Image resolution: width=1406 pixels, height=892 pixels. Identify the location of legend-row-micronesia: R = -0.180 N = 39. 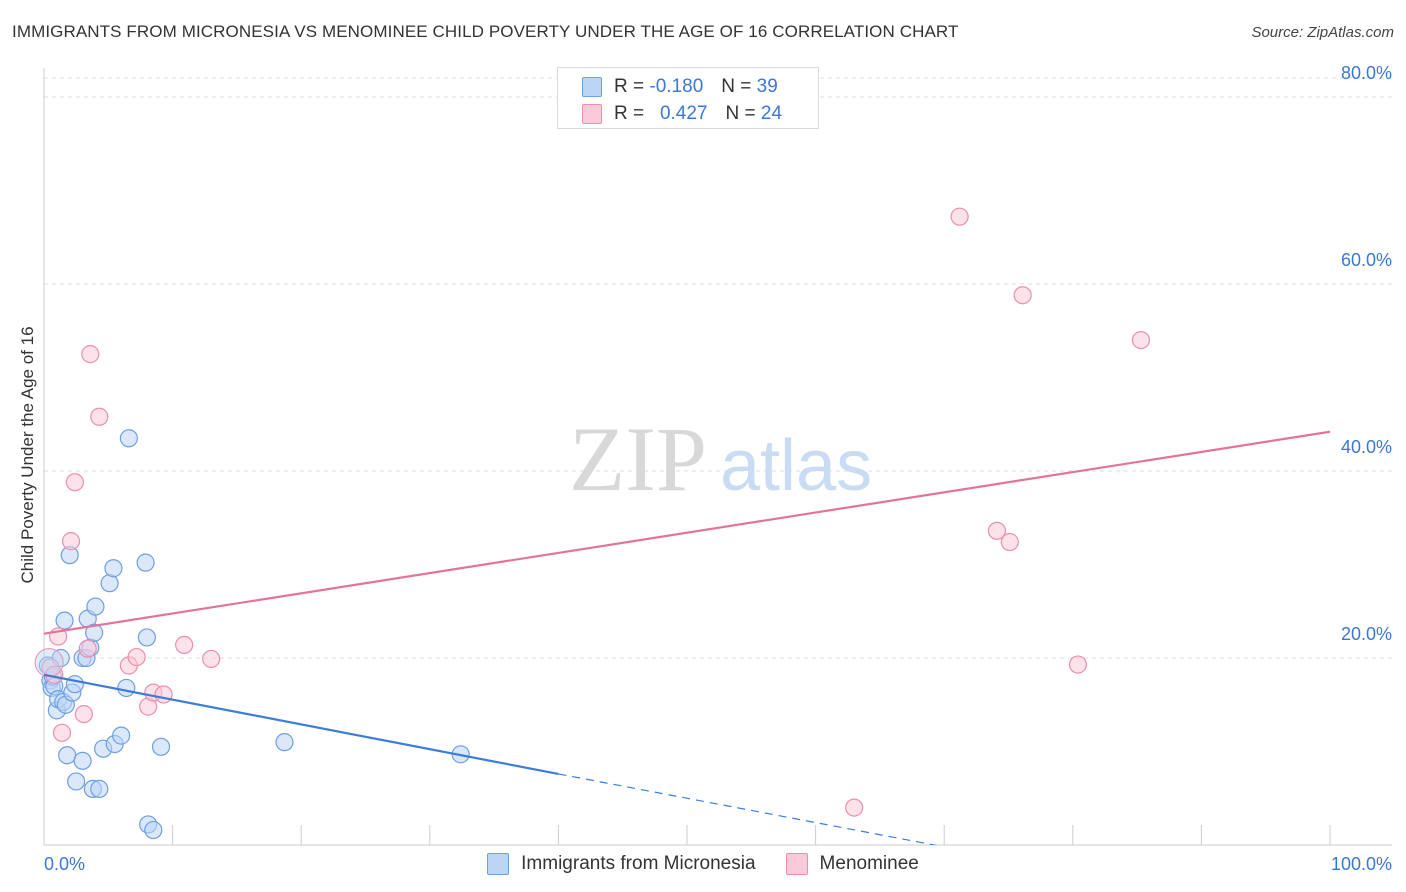
(680, 87).